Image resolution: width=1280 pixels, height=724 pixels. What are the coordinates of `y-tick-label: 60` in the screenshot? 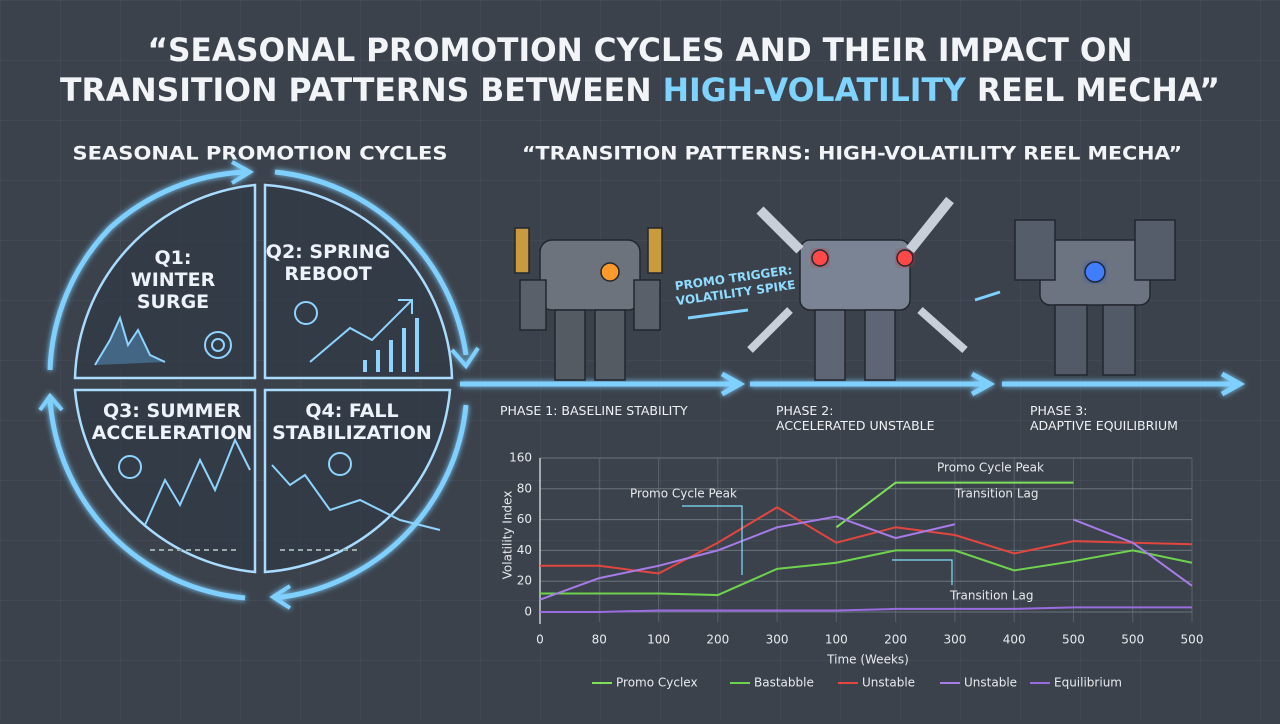 It's located at (524, 519).